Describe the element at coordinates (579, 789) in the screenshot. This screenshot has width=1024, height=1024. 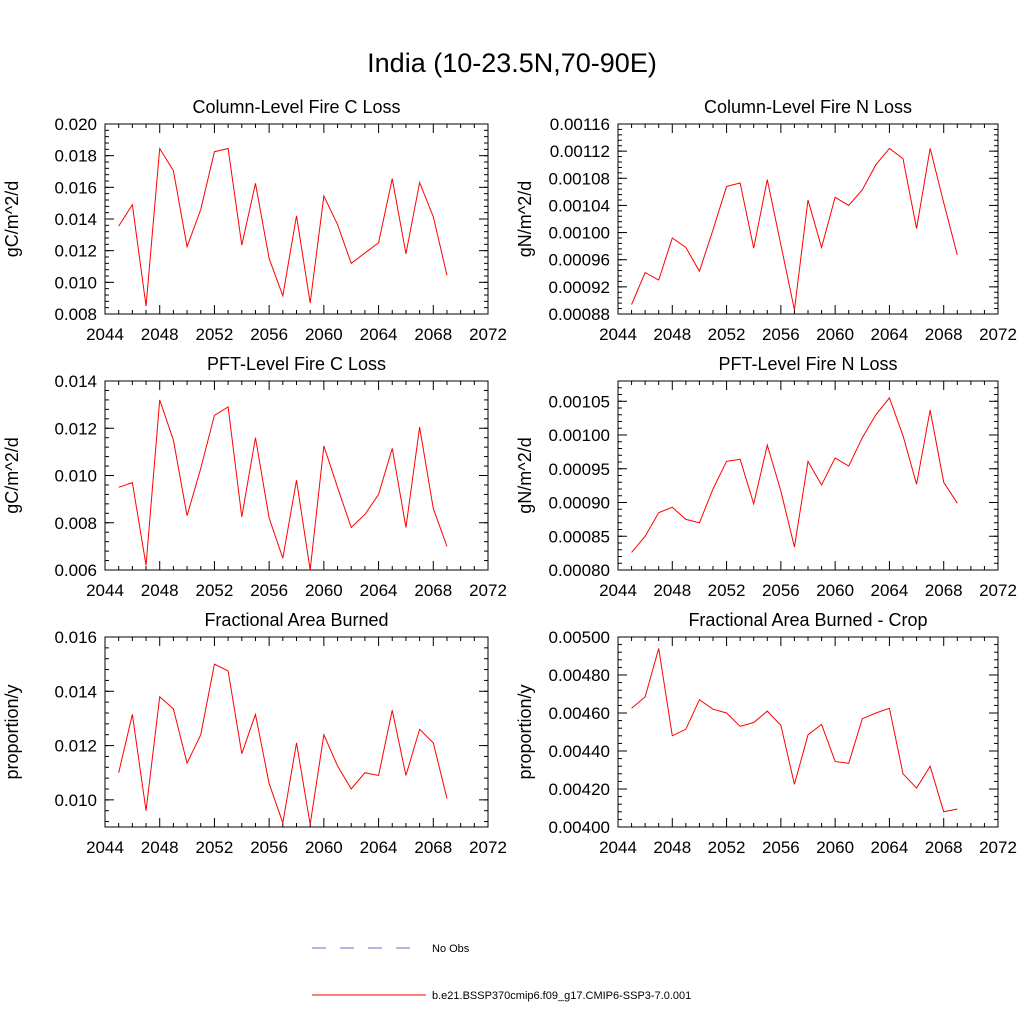
I see `y-tick-label: 0.00420` at that location.